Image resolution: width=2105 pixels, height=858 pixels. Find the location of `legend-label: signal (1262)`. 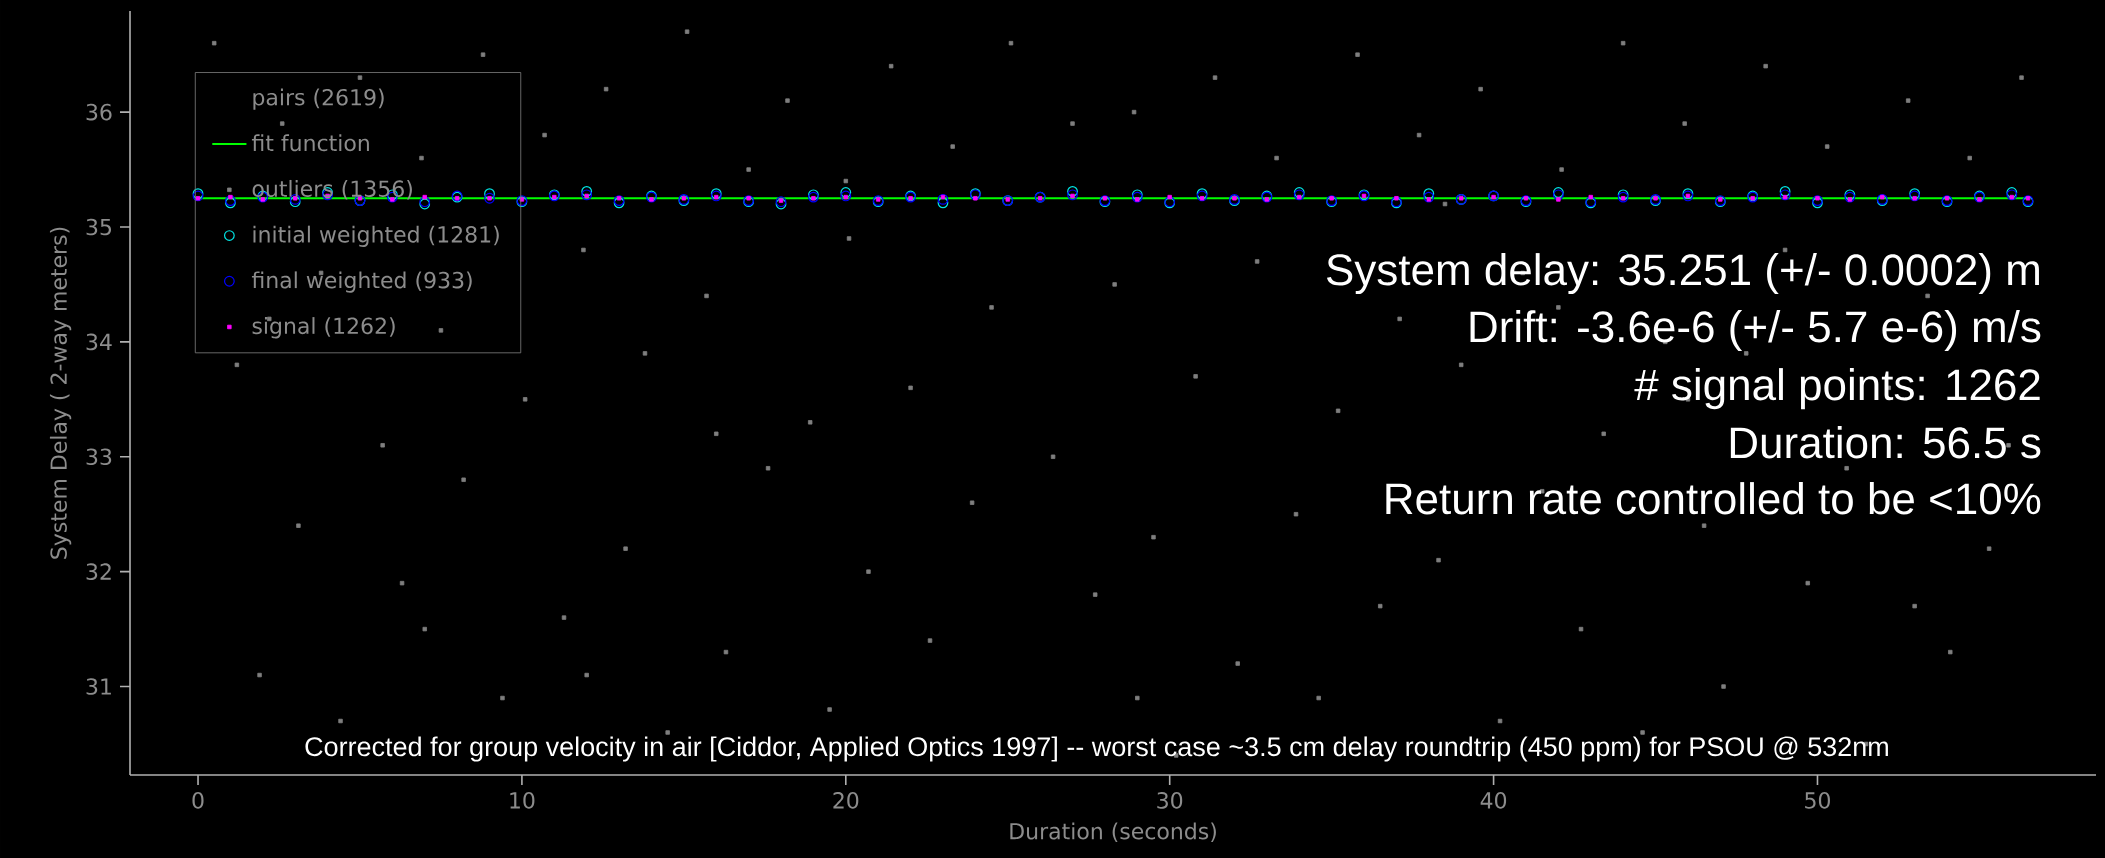

legend-label: signal (1262) is located at coordinates (323, 328).